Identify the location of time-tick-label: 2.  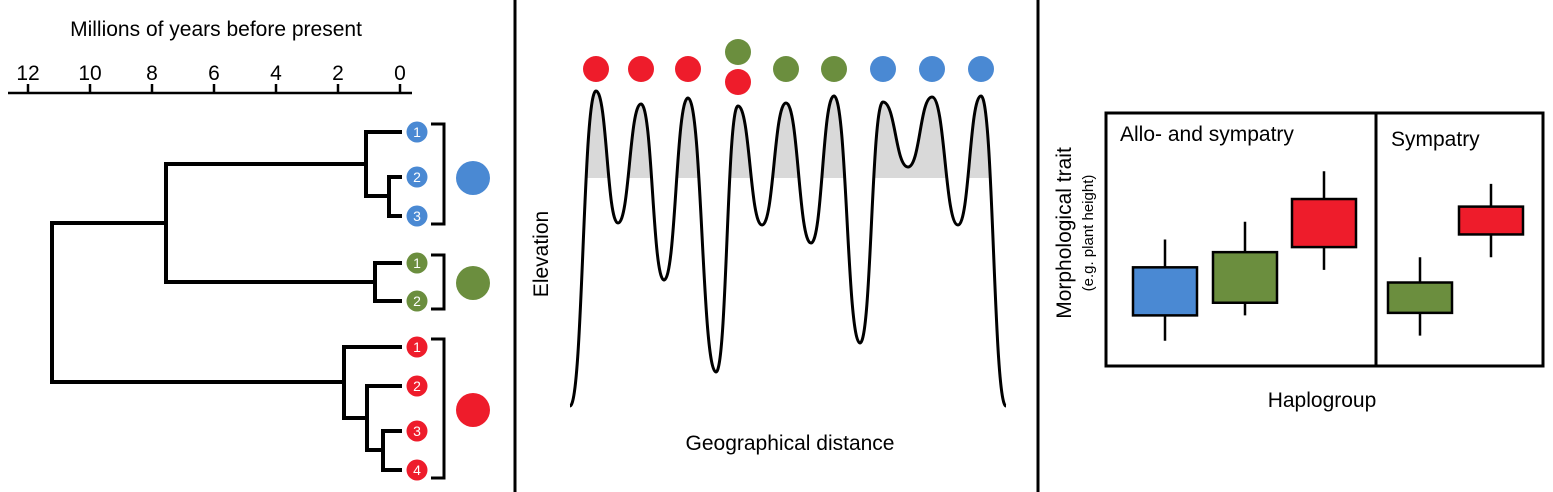
(338, 73).